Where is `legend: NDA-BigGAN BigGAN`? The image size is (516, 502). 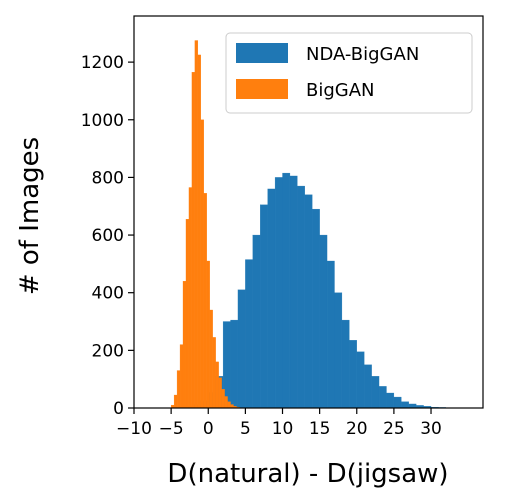
legend: NDA-BigGAN BigGAN is located at coordinates (349, 73).